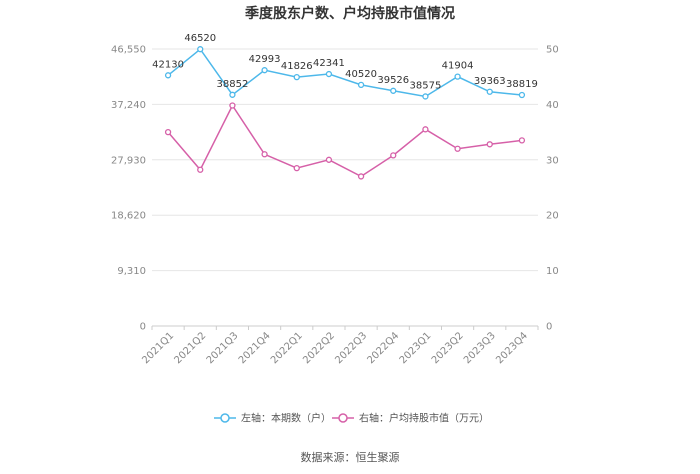 Image resolution: width=700 pixels, height=474 pixels. Describe the element at coordinates (265, 59) in the screenshot. I see `data-label: 42993` at that location.